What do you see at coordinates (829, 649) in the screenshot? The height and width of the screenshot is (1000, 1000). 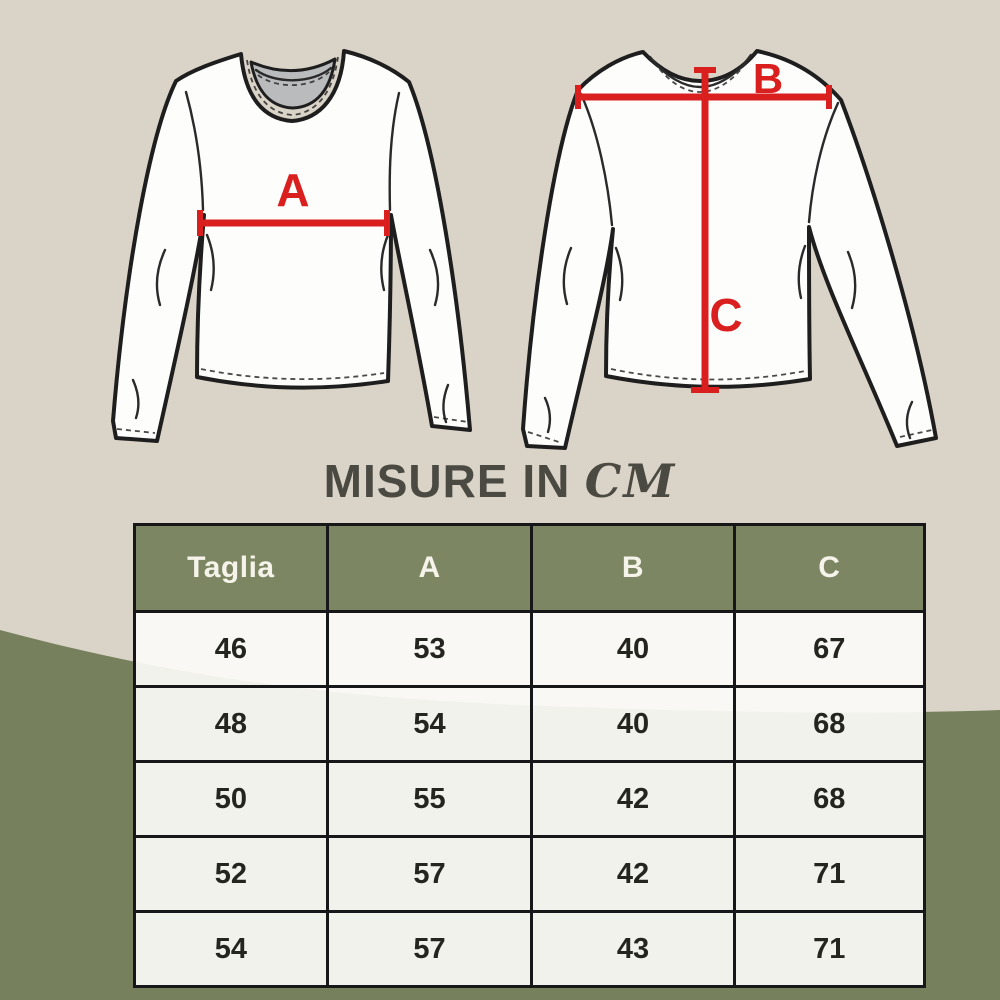 I see `size-cell: 67` at bounding box center [829, 649].